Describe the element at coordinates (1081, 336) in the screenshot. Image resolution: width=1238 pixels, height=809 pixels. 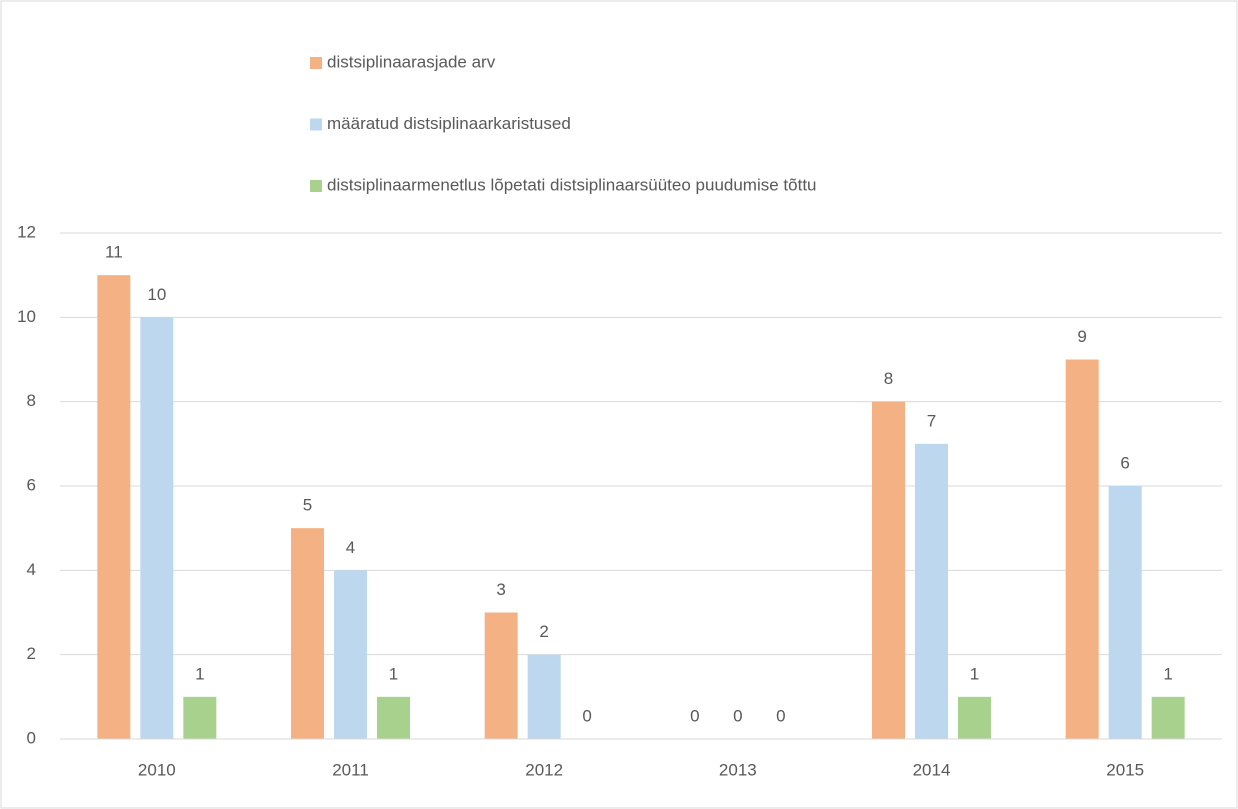
I see `data-label: 9` at that location.